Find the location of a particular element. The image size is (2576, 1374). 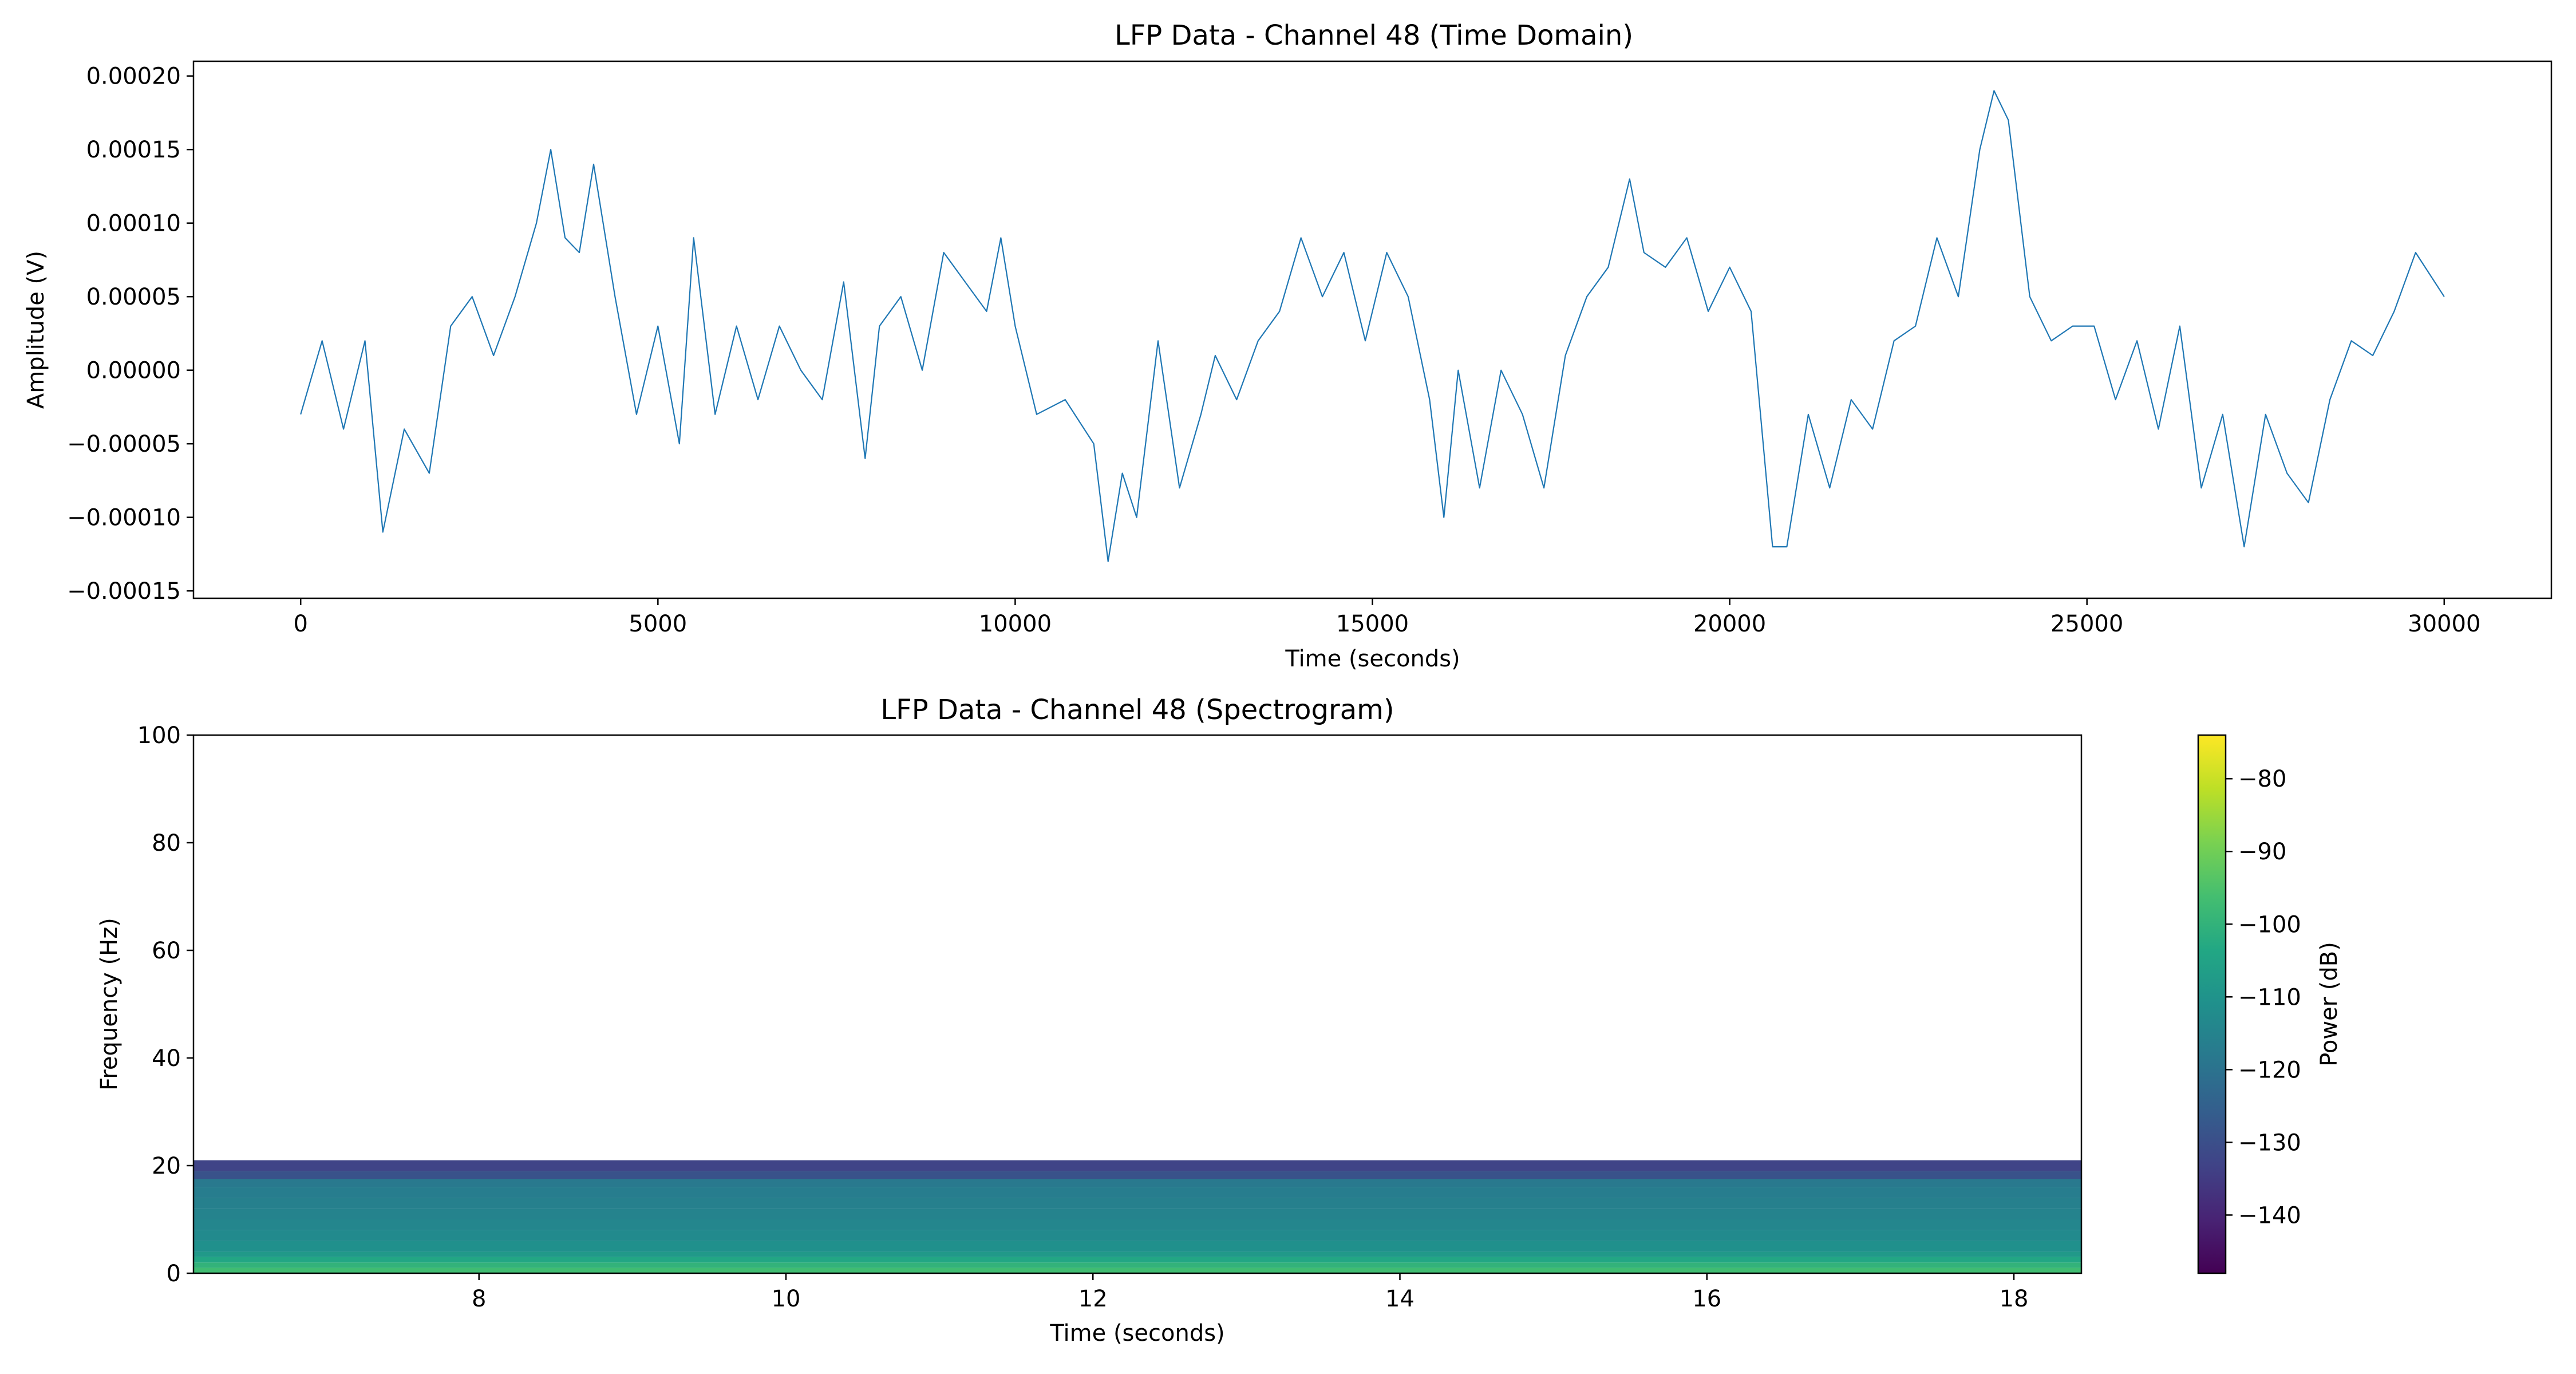

spectrogram-y-label: Frequency (Hz) is located at coordinates (109, 1005).